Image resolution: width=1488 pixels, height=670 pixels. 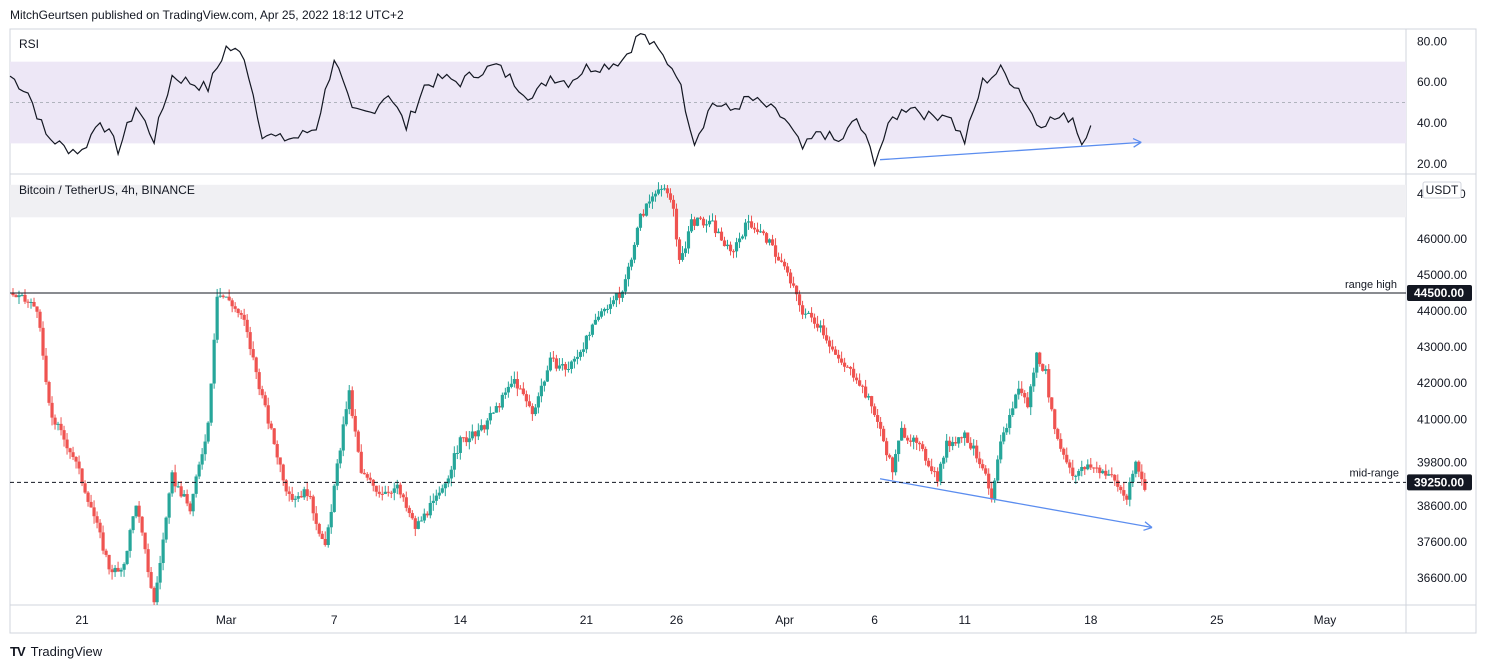 I want to click on price-tick-label: 43000.00, so click(x=1442, y=347).